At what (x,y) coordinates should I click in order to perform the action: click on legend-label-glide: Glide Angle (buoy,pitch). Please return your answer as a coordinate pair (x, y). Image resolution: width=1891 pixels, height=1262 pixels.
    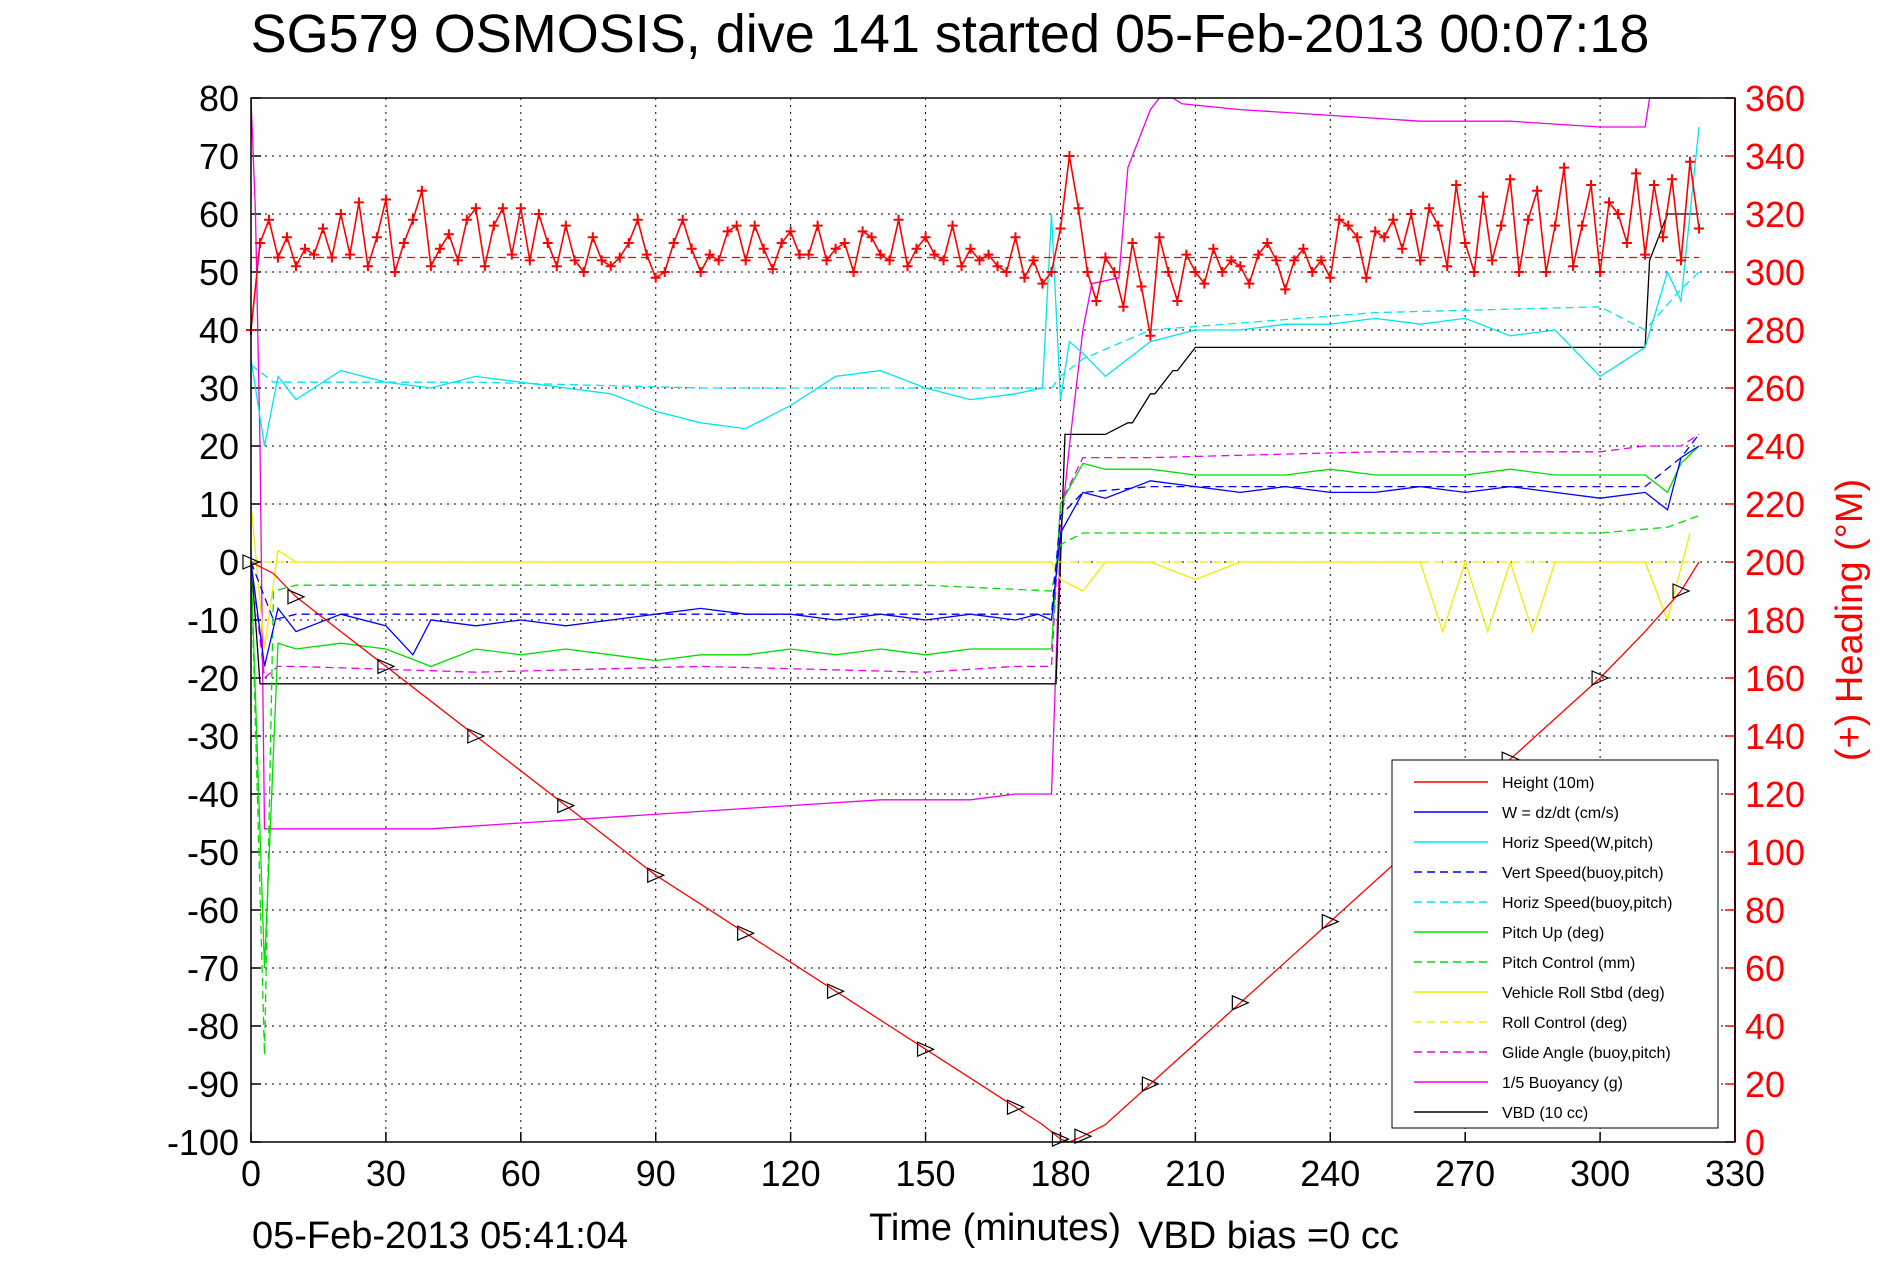
    Looking at the image, I should click on (1586, 1053).